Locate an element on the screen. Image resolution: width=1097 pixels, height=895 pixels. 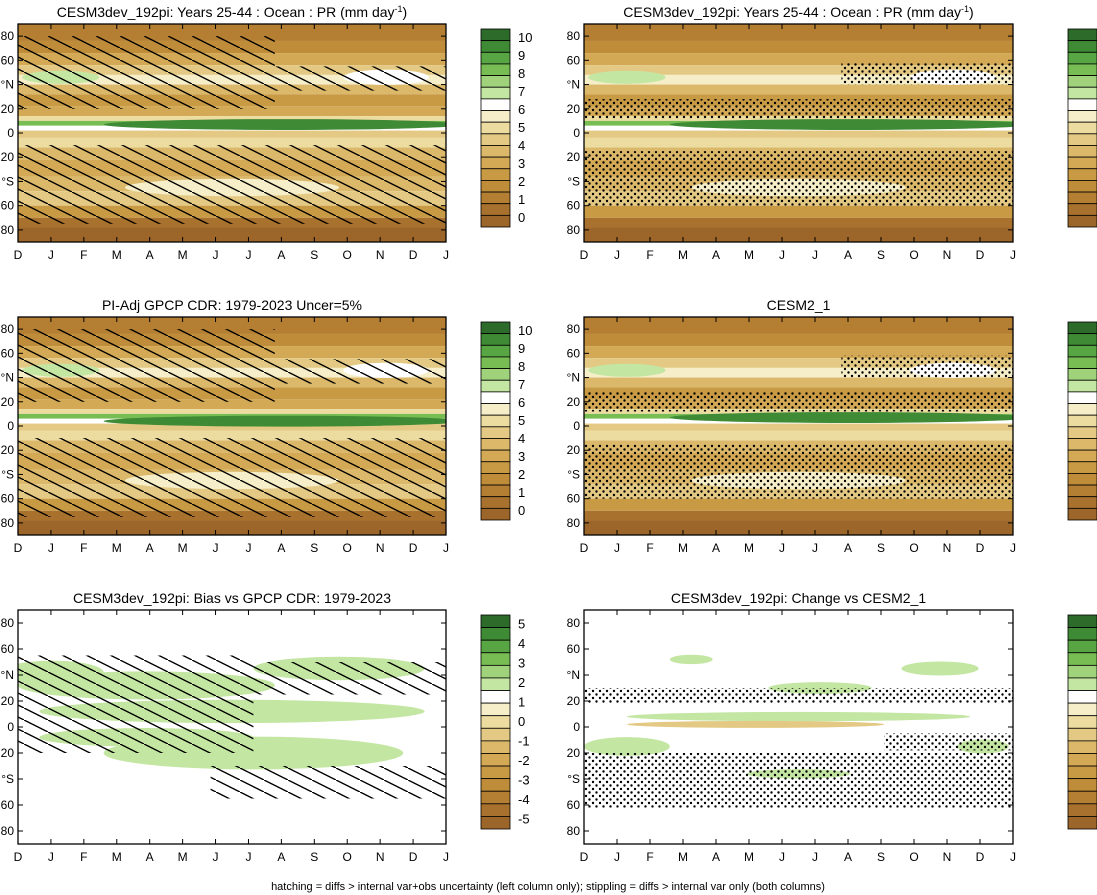
colorbar-label: 3 is located at coordinates (521, 663).